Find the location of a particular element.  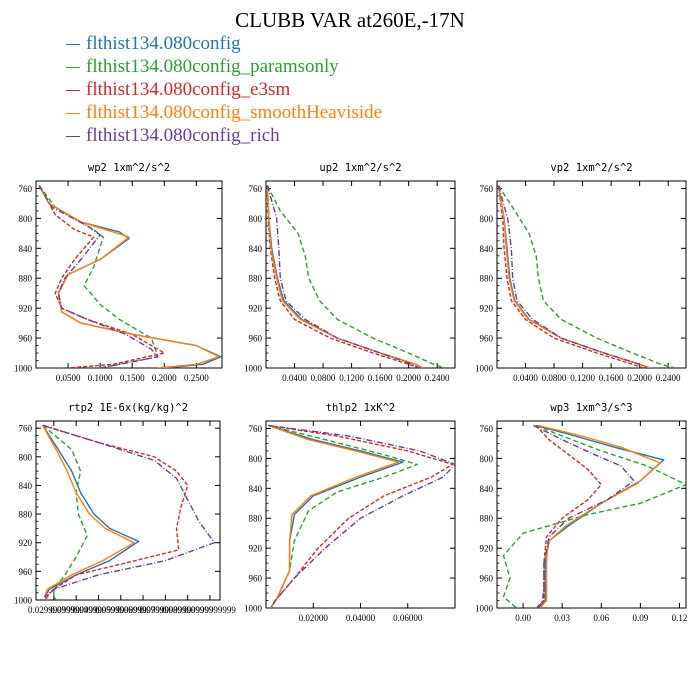

x-tick-label-5-4: 0.12 is located at coordinates (680, 618).